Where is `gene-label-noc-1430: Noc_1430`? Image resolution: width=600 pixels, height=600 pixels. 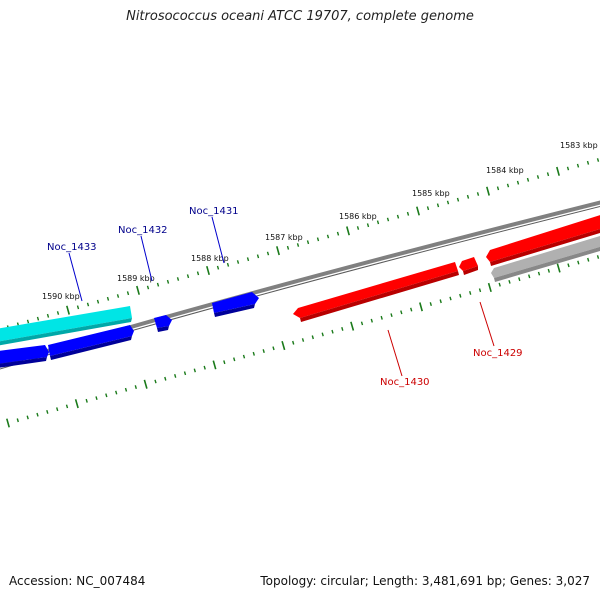 gene-label-noc-1430: Noc_1430 is located at coordinates (405, 382).